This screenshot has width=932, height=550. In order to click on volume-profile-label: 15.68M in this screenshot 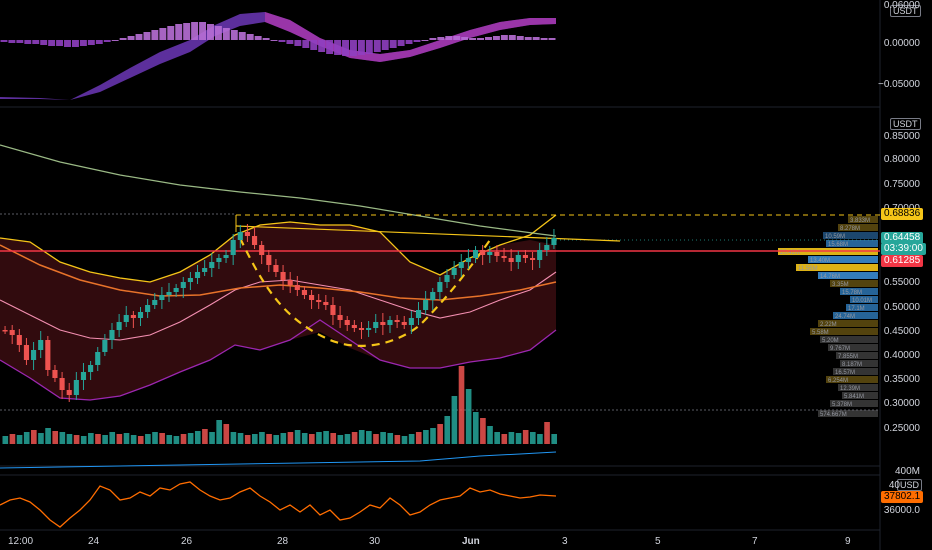, I will do `click(838, 245)`.